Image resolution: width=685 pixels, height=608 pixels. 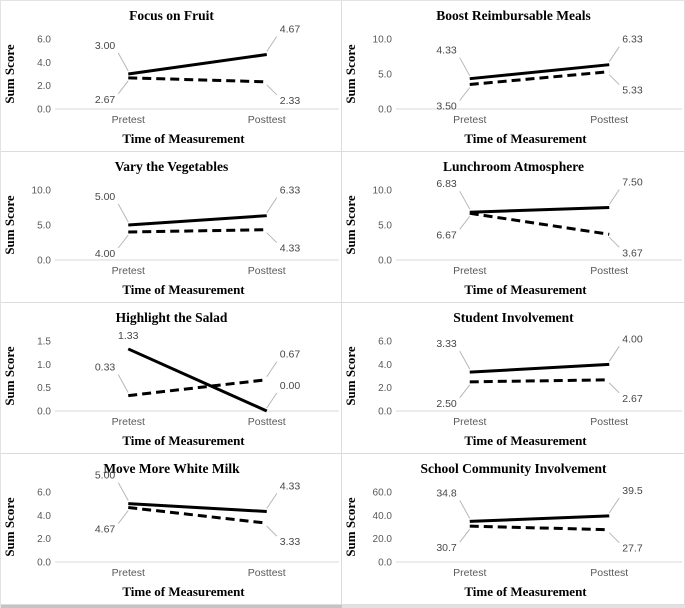 I want to click on y-tick-label: 60.0, so click(x=383, y=493).